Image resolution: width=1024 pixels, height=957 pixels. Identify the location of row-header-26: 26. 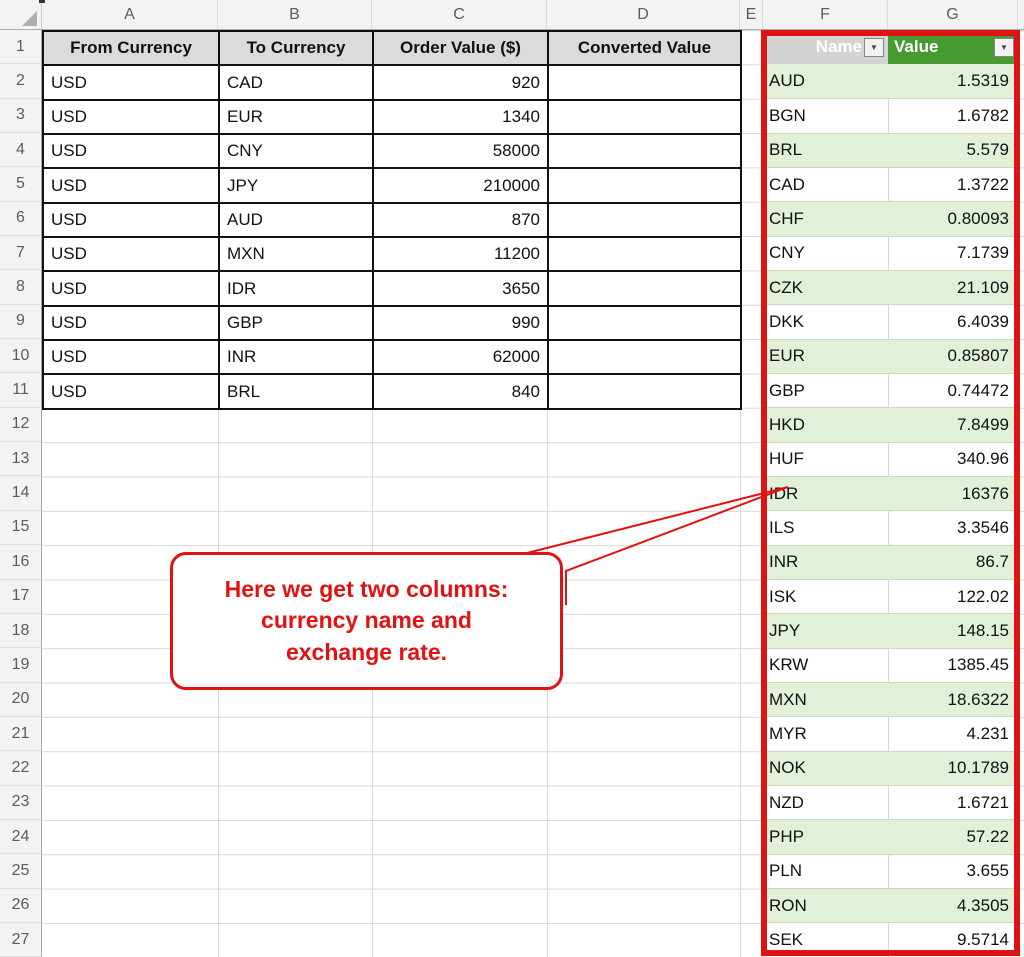
(20, 906).